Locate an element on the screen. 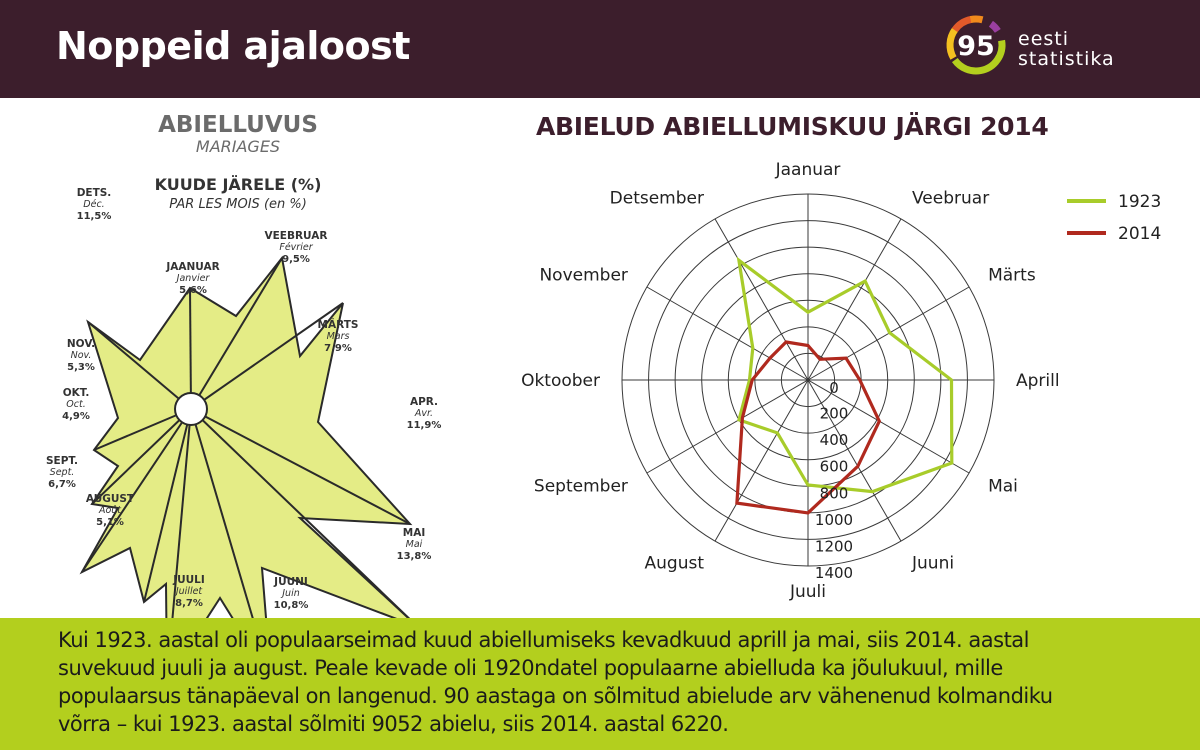  radial-tick-label: 1200 is located at coordinates (834, 546).